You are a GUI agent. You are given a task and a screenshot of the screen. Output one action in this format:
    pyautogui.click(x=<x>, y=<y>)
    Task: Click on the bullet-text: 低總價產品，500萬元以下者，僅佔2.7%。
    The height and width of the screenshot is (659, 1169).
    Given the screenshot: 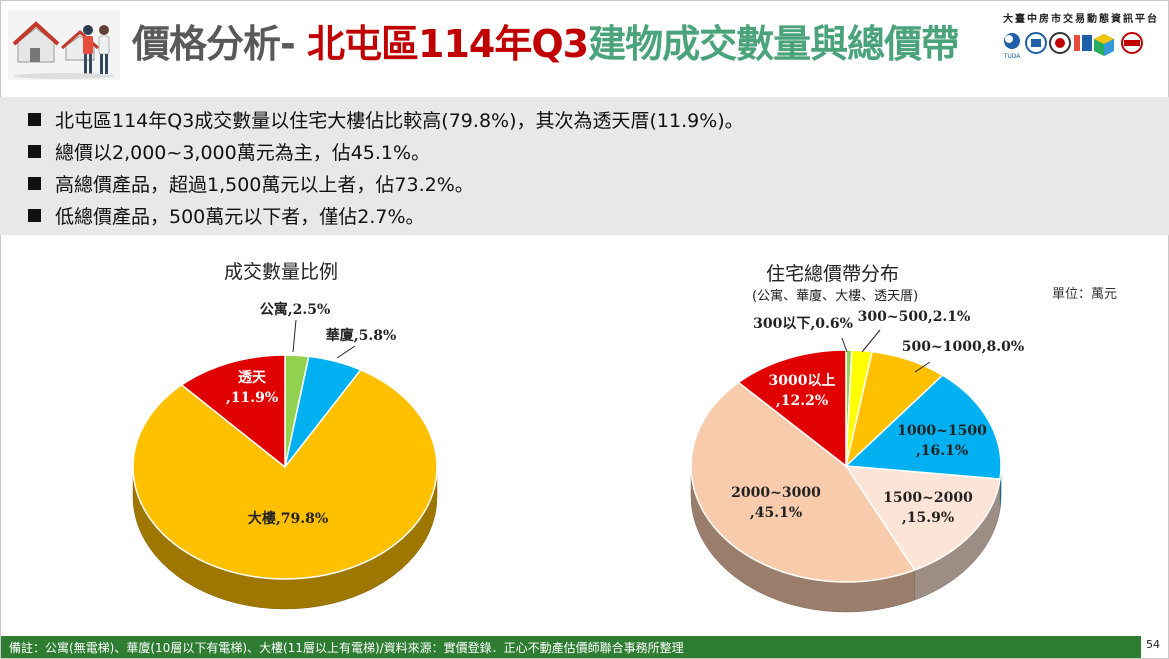 What is the action you would take?
    pyautogui.click(x=240, y=217)
    